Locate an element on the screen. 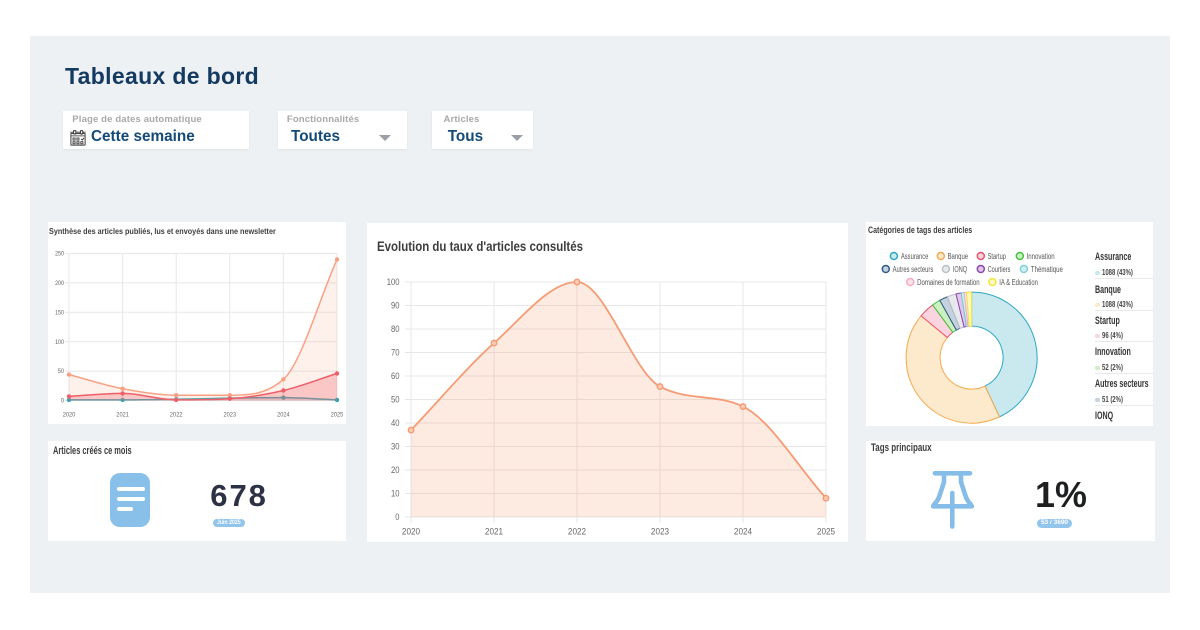 This screenshot has width=1200, height=630. svg-text: Thématique is located at coordinates (1047, 269).